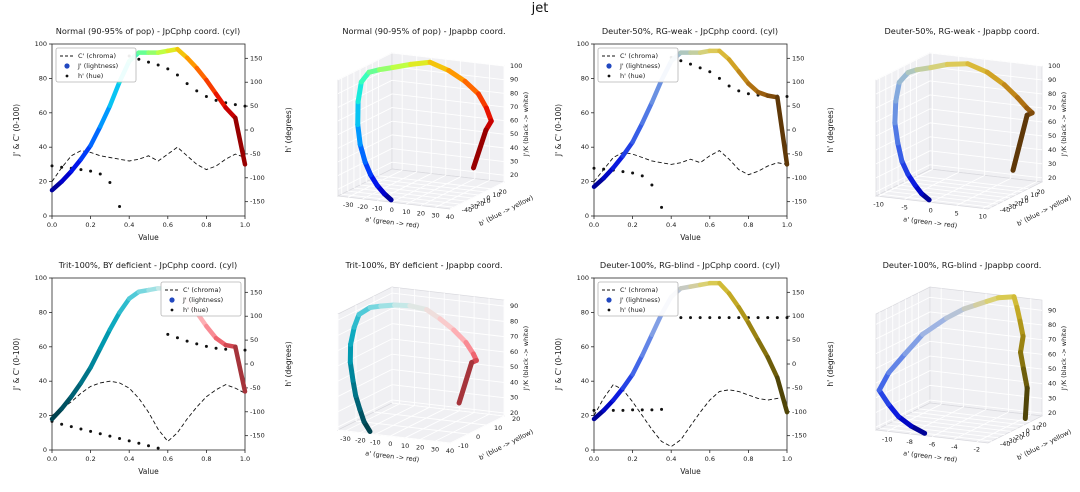  Describe the element at coordinates (977, 450) in the screenshot. I see `tick-label: -2` at that location.